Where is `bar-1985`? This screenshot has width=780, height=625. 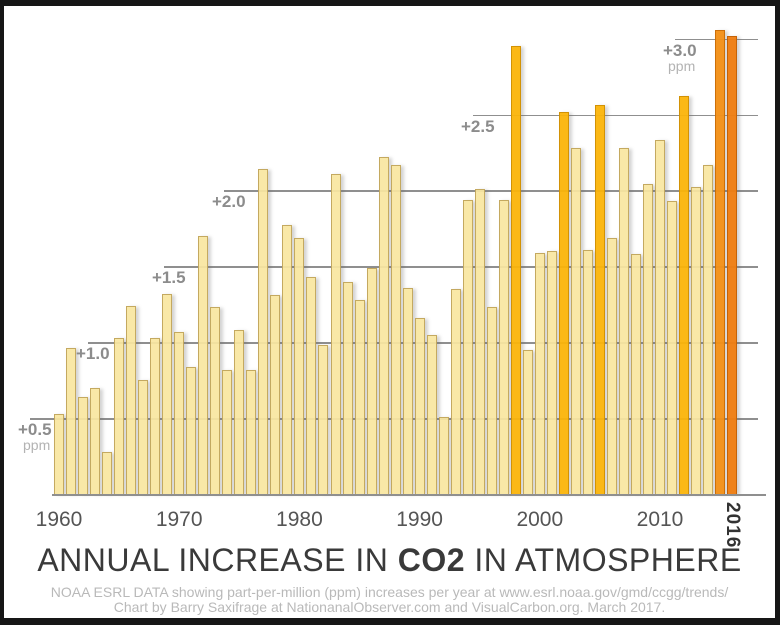 bar-1985 is located at coordinates (359, 396).